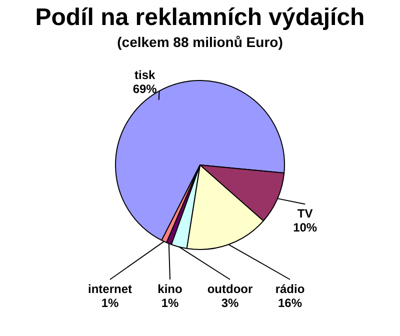 Image resolution: width=400 pixels, height=336 pixels. Describe the element at coordinates (110, 289) in the screenshot. I see `slice-label: internet` at that location.